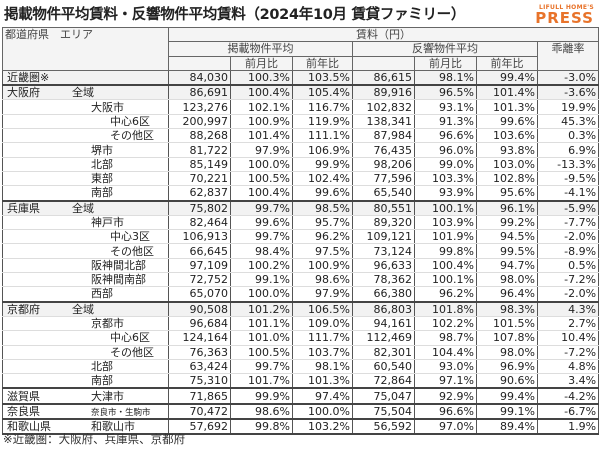 Image resolution: width=600 pixels, height=450 pixels. I want to click on header-listed-yoy: 前年比, so click(322, 63).